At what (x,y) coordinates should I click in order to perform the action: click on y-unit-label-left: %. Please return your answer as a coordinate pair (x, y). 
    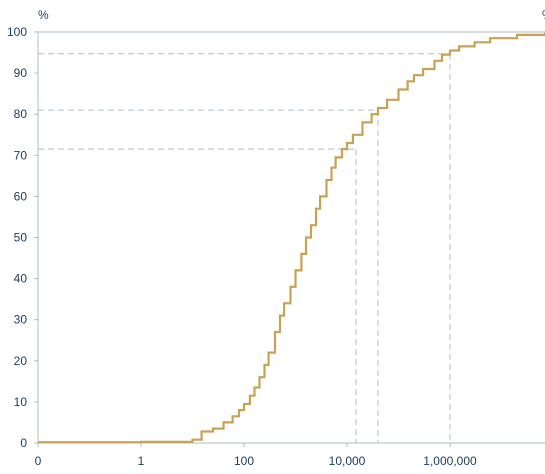
    Looking at the image, I should click on (43, 15).